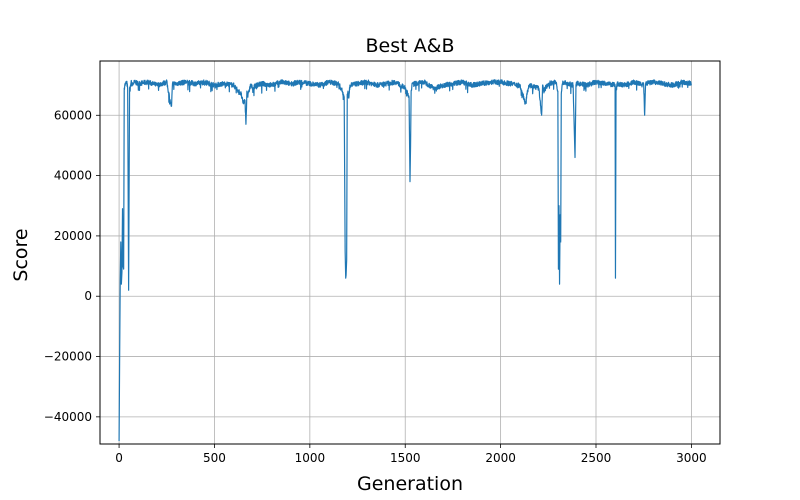 The height and width of the screenshot is (500, 800). What do you see at coordinates (596, 458) in the screenshot?
I see `x-tick-label: 2500` at bounding box center [596, 458].